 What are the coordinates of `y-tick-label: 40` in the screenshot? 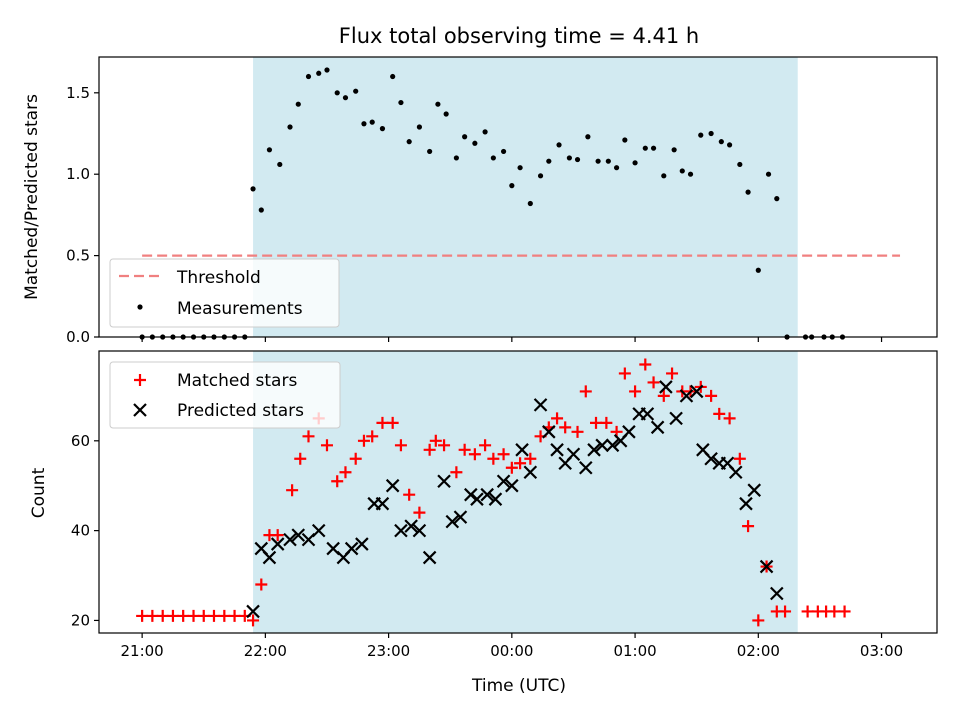 It's located at (80, 531).